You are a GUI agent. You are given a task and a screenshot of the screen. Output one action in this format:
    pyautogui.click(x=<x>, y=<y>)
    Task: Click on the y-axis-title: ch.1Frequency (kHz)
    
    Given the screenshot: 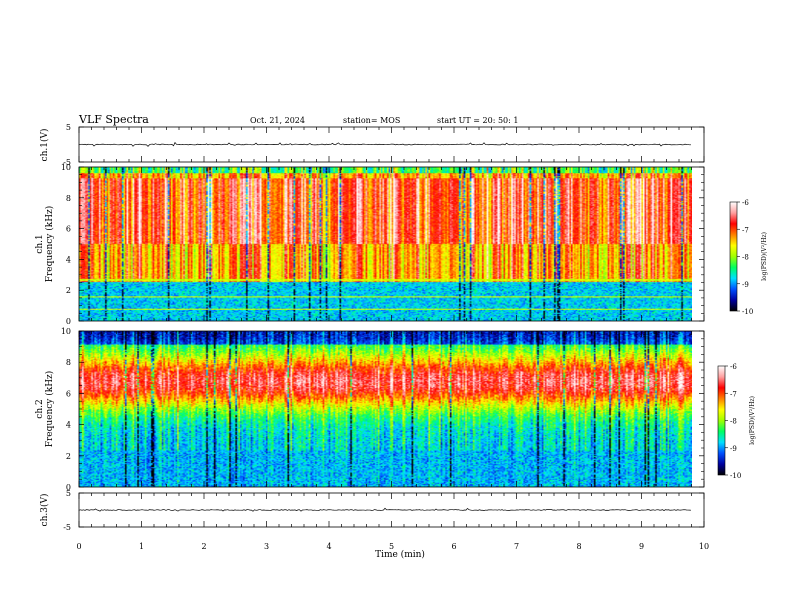 What is the action you would take?
    pyautogui.click(x=45, y=244)
    